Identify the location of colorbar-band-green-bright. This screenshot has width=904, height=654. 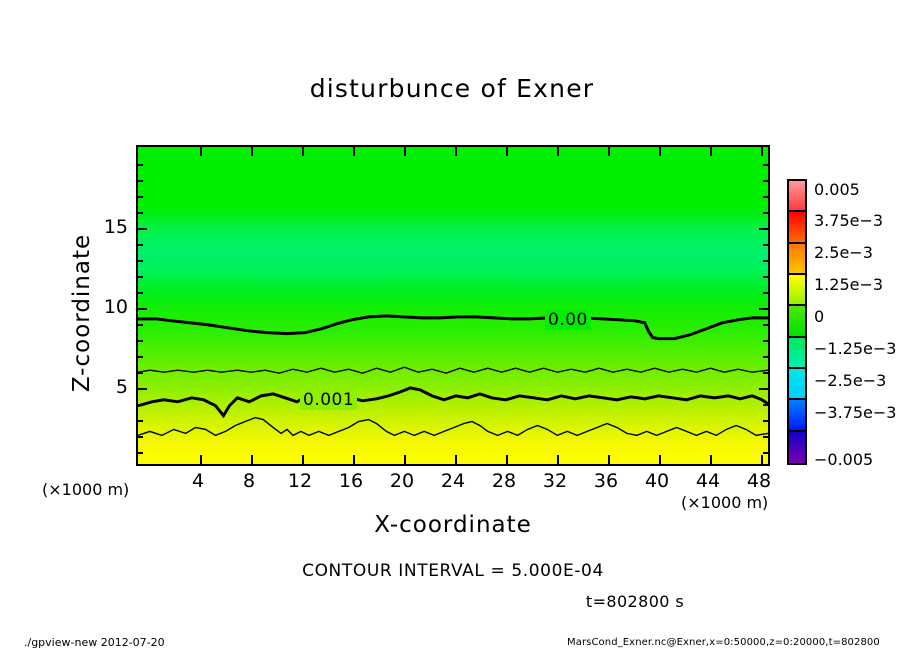
(797, 322).